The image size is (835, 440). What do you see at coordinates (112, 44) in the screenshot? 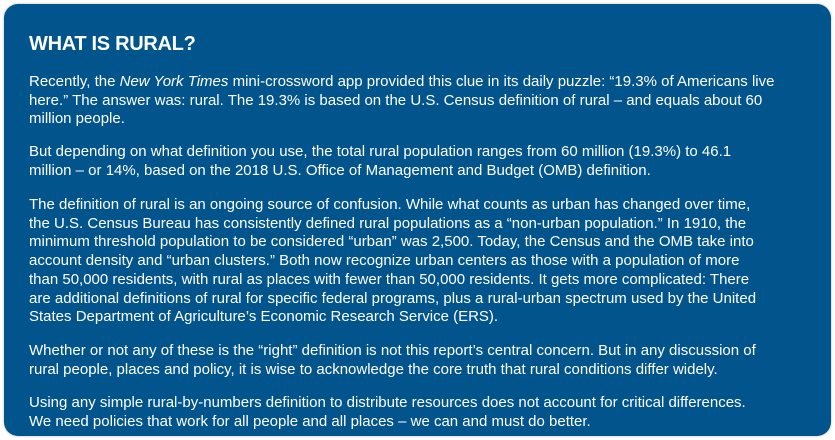
I see `panel-title: WHAT IS RURAL?` at bounding box center [112, 44].